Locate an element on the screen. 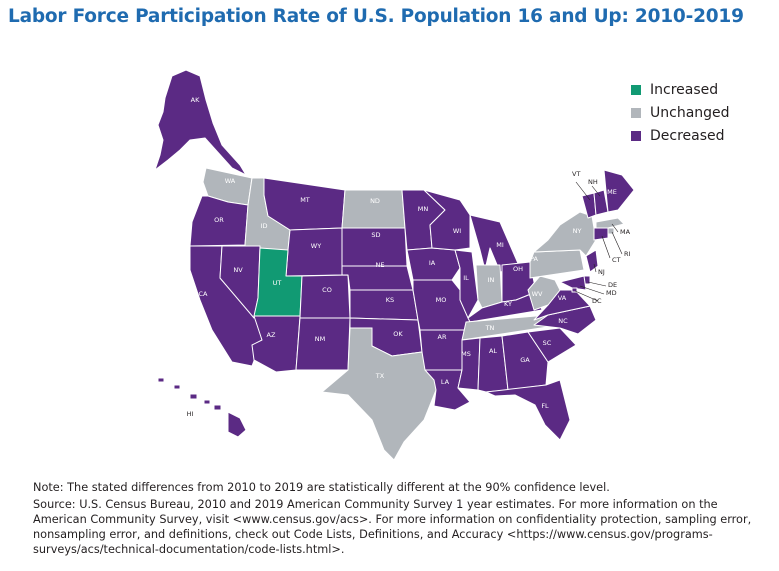 This screenshot has height=571, width=779. state-me is located at coordinates (619, 191).